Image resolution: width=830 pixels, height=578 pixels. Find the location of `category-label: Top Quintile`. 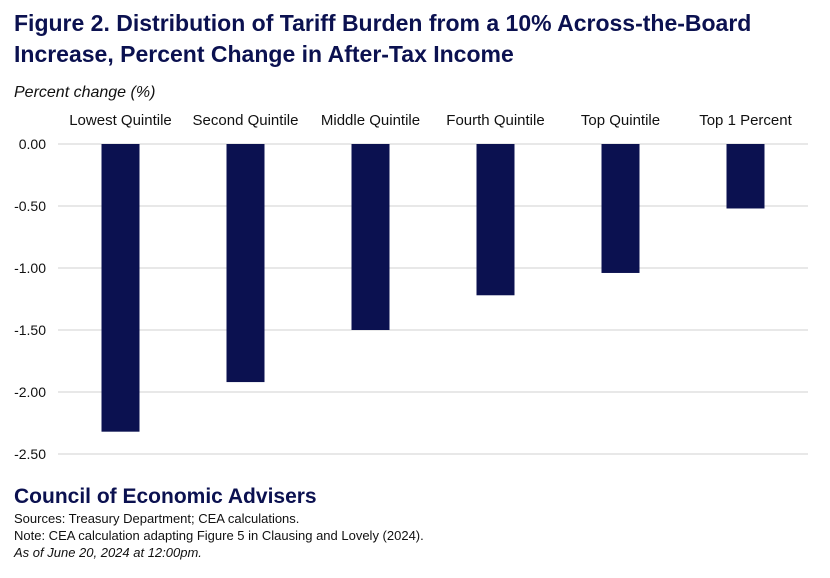

category-label: Top Quintile is located at coordinates (620, 120).